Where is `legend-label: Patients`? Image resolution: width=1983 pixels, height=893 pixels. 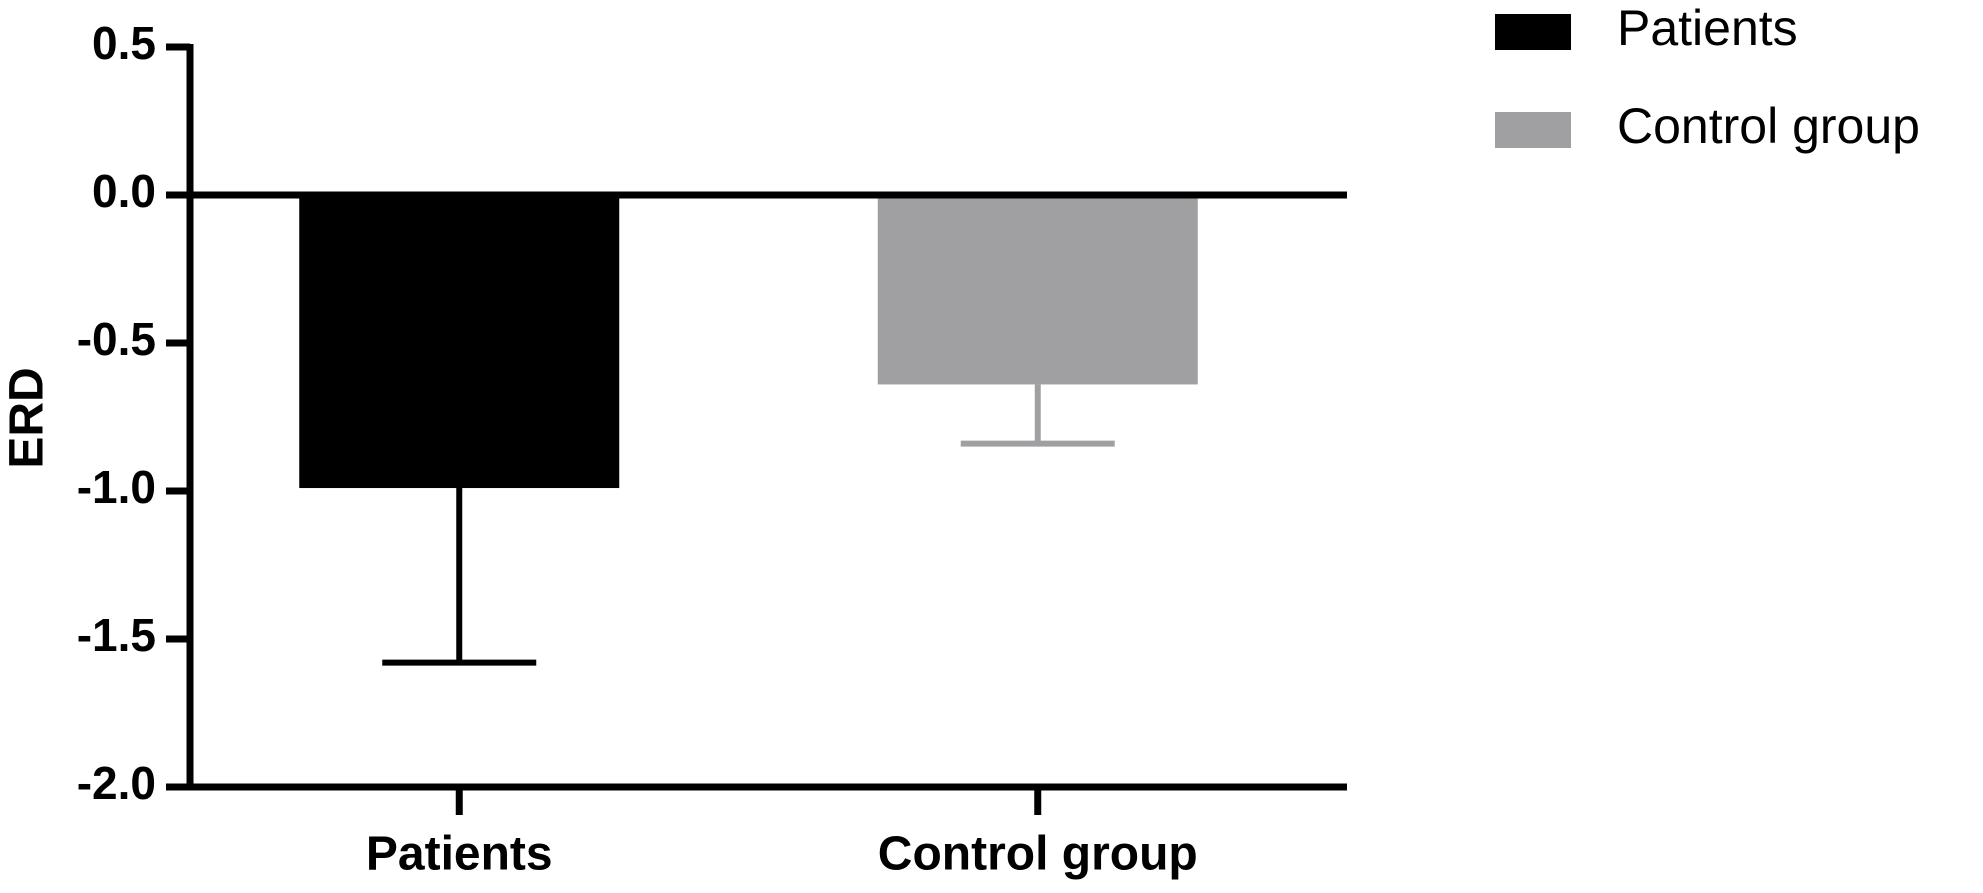
legend-label: Patients is located at coordinates (1707, 28).